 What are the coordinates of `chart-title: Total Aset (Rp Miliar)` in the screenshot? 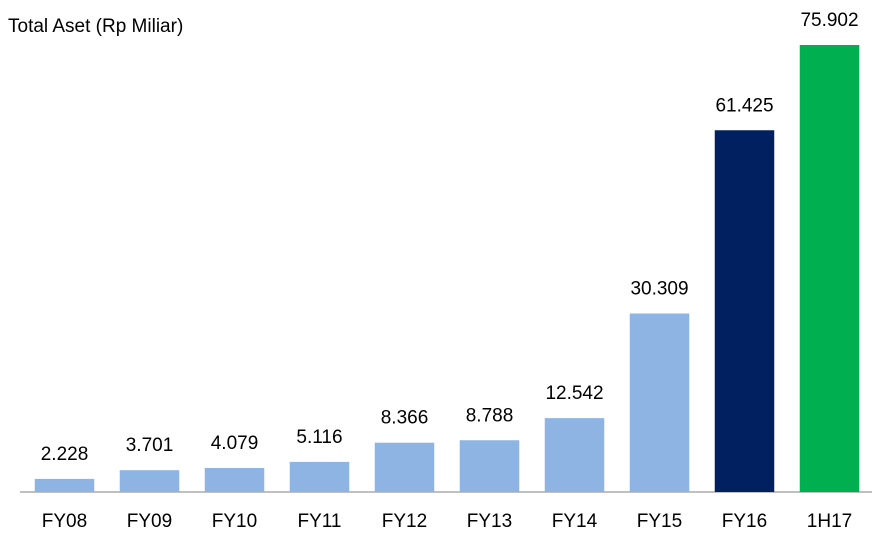 It's located at (95, 26).